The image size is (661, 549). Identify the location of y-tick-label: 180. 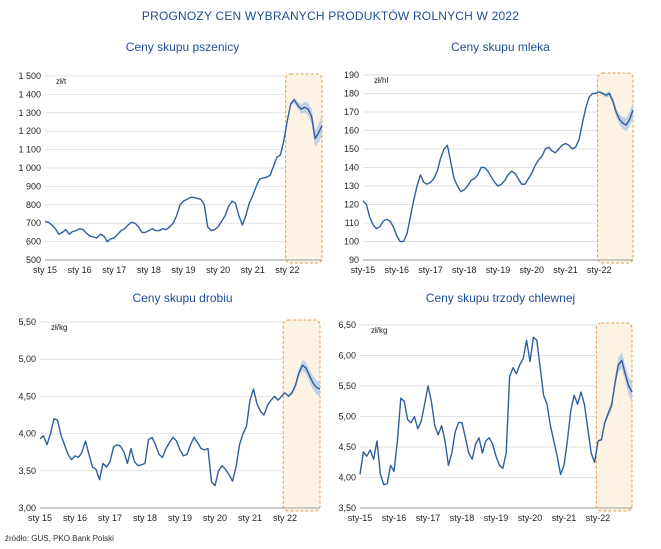
(351, 94).